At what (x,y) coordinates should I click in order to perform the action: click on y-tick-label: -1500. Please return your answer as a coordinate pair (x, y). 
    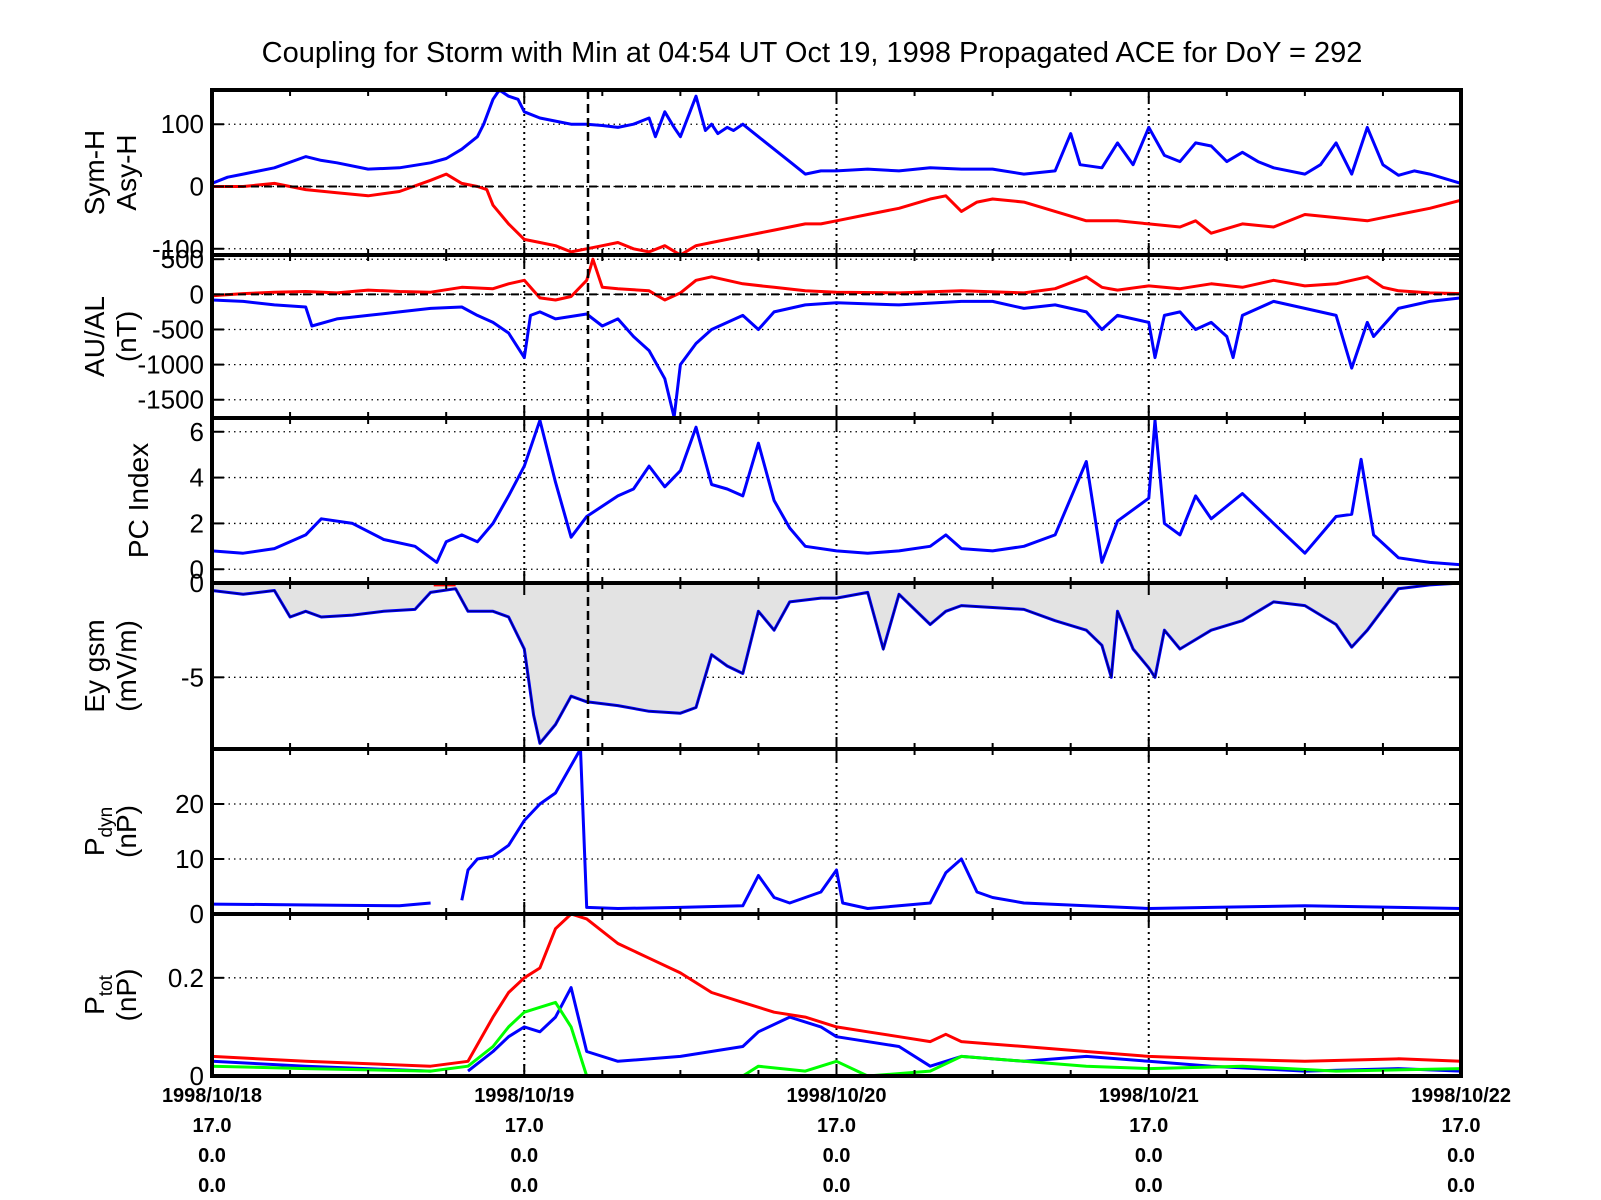
    Looking at the image, I should click on (171, 400).